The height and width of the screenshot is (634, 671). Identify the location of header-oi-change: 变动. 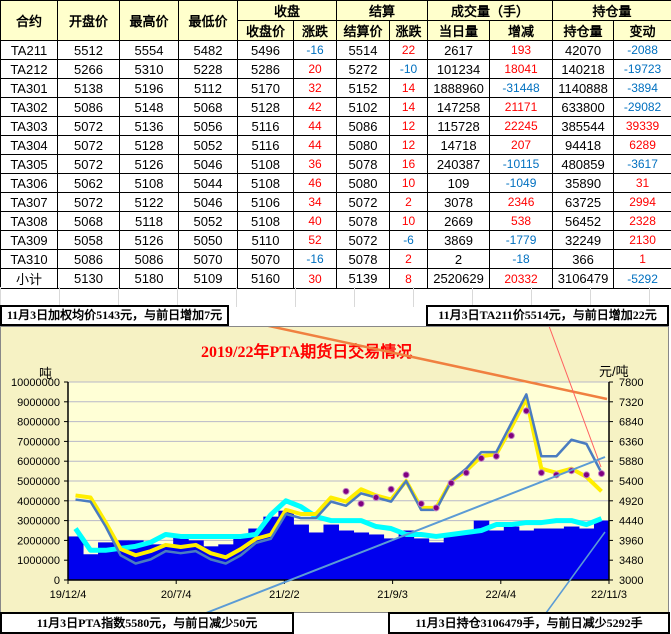
(642, 30).